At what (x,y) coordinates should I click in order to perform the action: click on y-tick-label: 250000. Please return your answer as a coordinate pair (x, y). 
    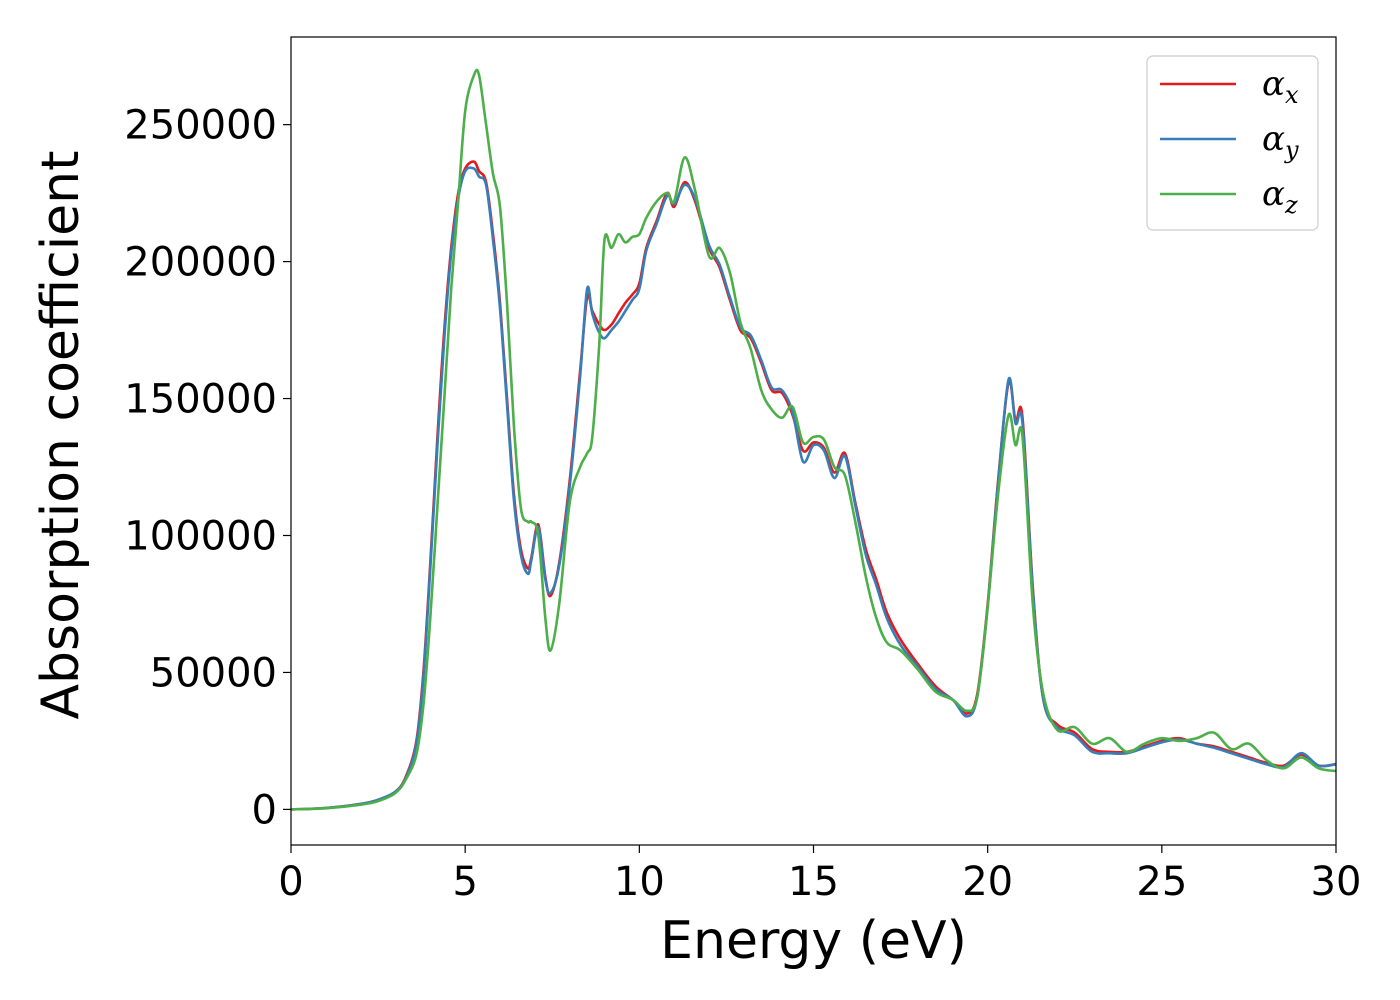
    Looking at the image, I should click on (200, 126).